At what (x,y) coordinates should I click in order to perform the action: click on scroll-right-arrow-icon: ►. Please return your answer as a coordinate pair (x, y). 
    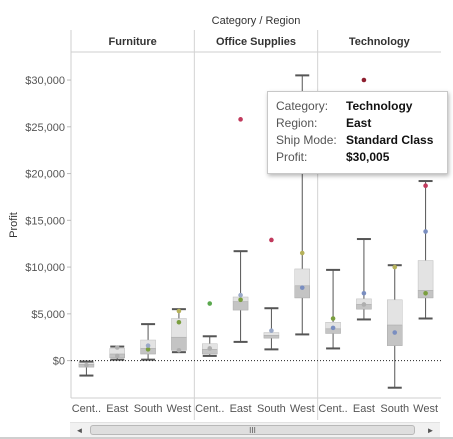
    Looking at the image, I should click on (430, 430).